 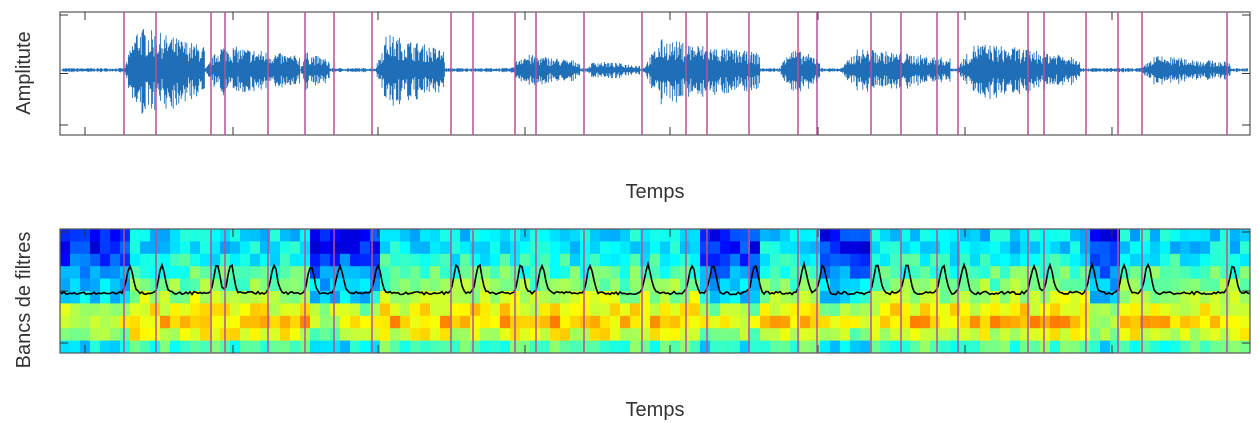 I want to click on y-axis-label: Bancs de filtres, so click(x=24, y=300).